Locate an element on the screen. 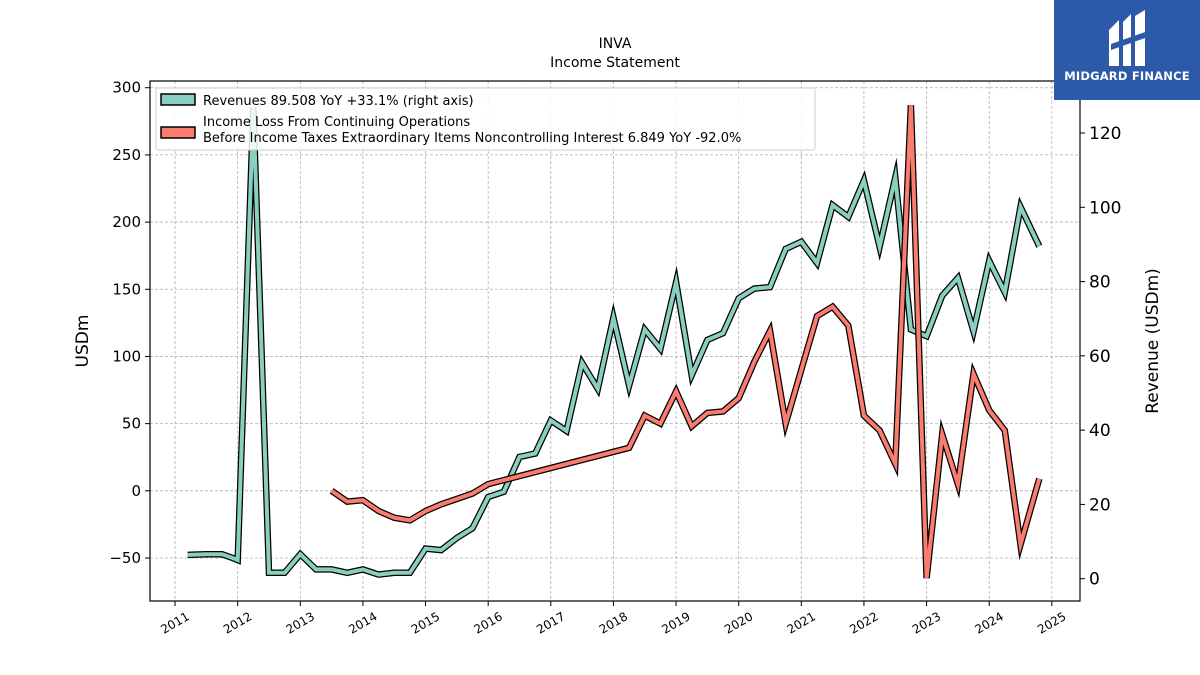 The image size is (1200, 675). y-right-tick-label: 20 is located at coordinates (1100, 505).